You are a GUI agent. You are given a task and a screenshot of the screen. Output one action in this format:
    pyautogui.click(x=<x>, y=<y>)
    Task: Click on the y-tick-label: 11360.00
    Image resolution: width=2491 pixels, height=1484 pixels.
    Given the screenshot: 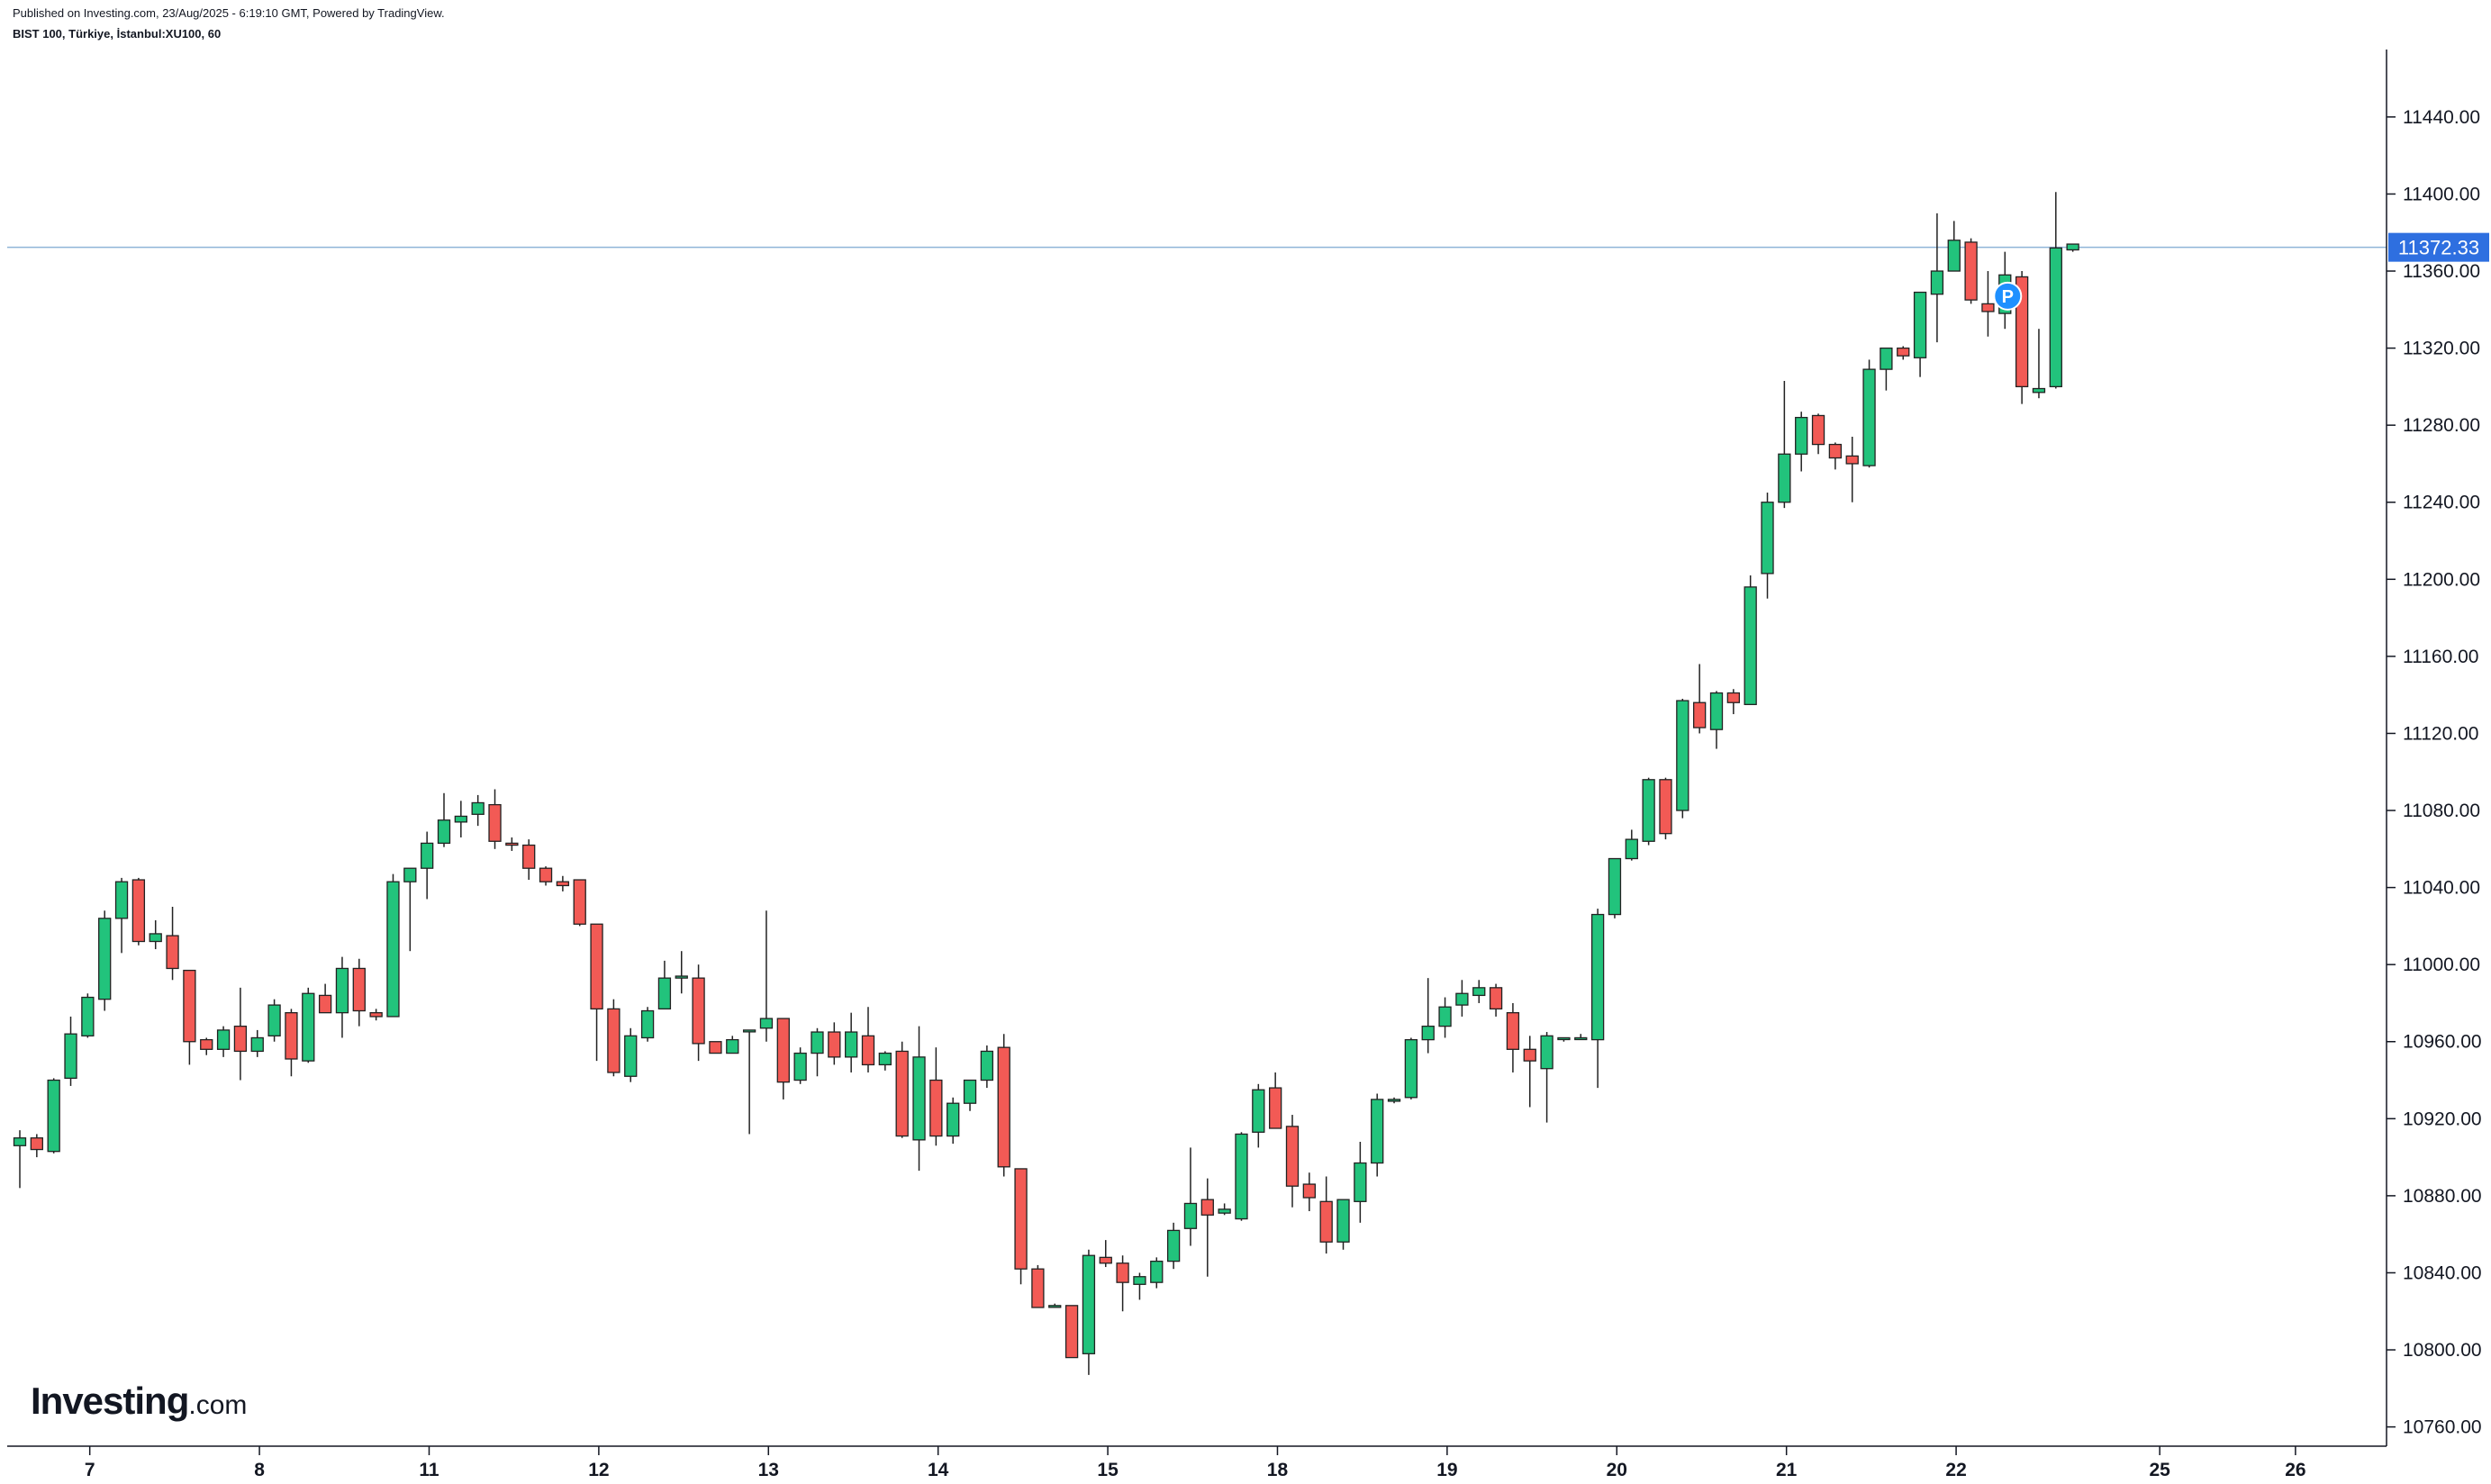 What is the action you would take?
    pyautogui.click(x=2441, y=271)
    